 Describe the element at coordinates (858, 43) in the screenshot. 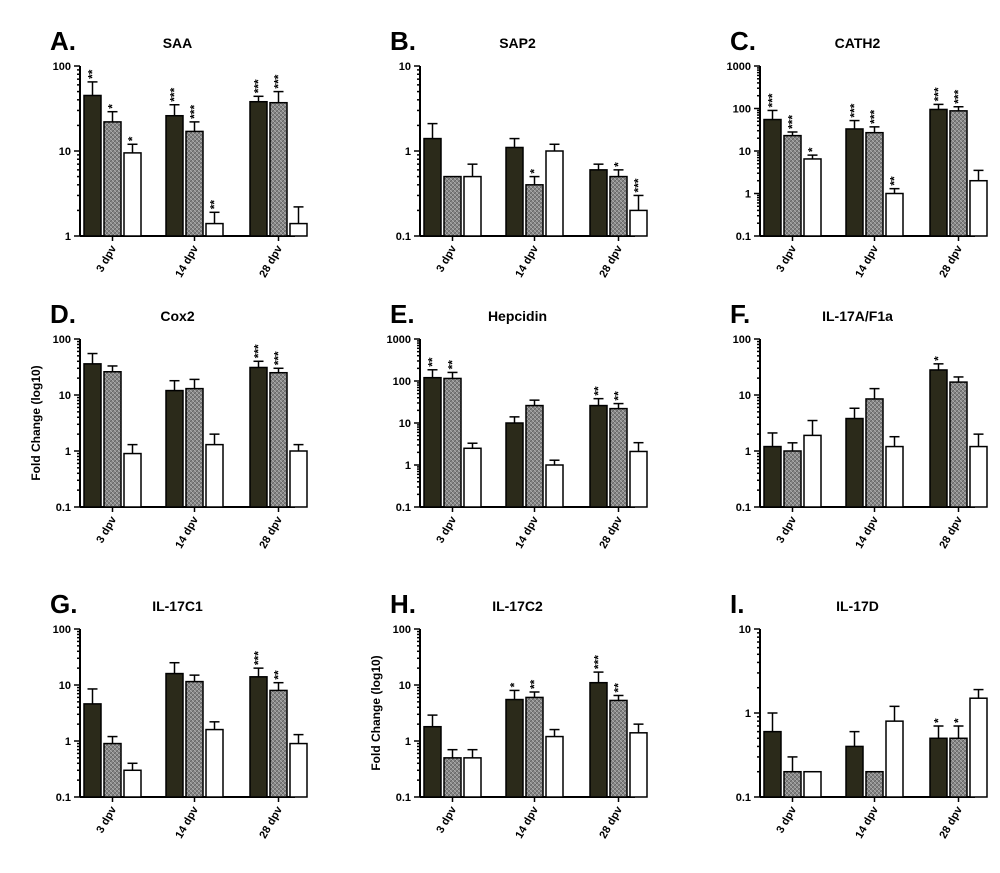

I see `panel-title: CATH2` at that location.